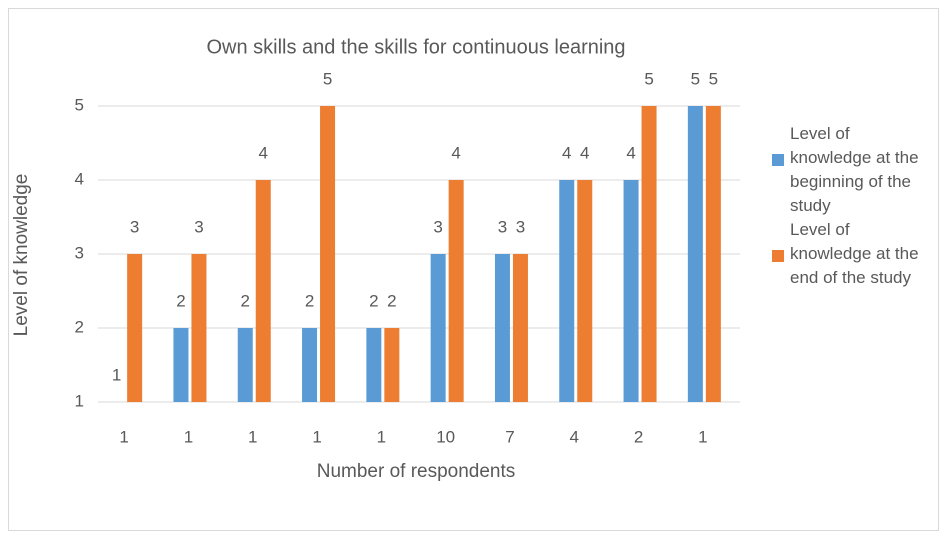 The height and width of the screenshot is (538, 944). I want to click on y-tick-label: 2, so click(79, 326).